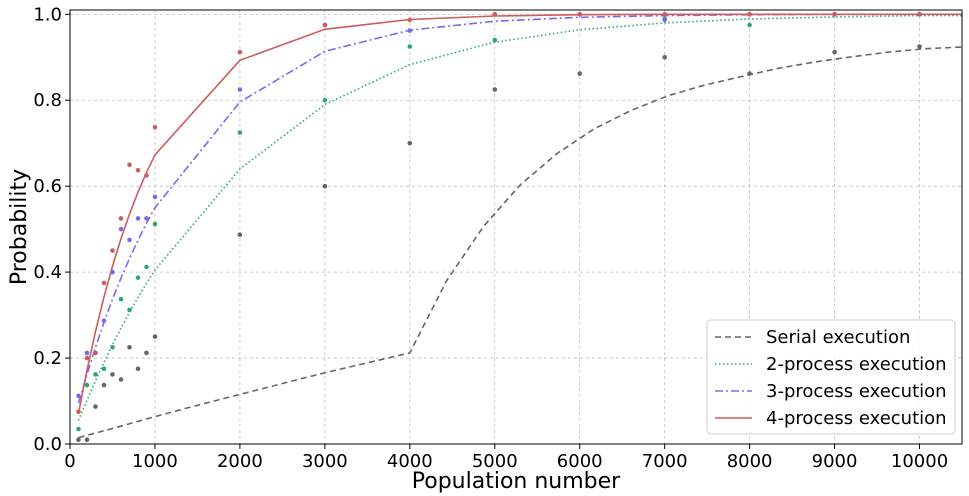 The width and height of the screenshot is (969, 496). Describe the element at coordinates (410, 461) in the screenshot. I see `x-tick-label: 4000` at that location.